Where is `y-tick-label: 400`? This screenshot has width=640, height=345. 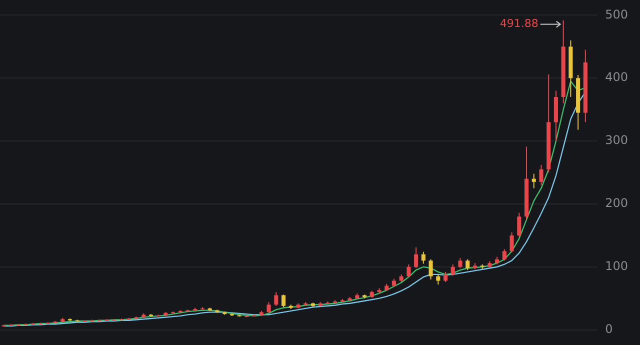
y-tick-label: 400 is located at coordinates (616, 77).